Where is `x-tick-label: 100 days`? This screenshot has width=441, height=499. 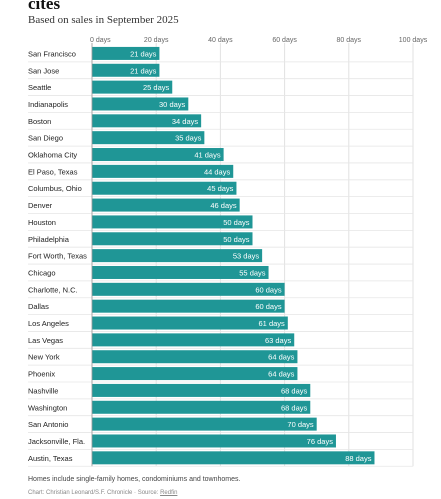
x-tick-label: 100 days is located at coordinates (413, 40).